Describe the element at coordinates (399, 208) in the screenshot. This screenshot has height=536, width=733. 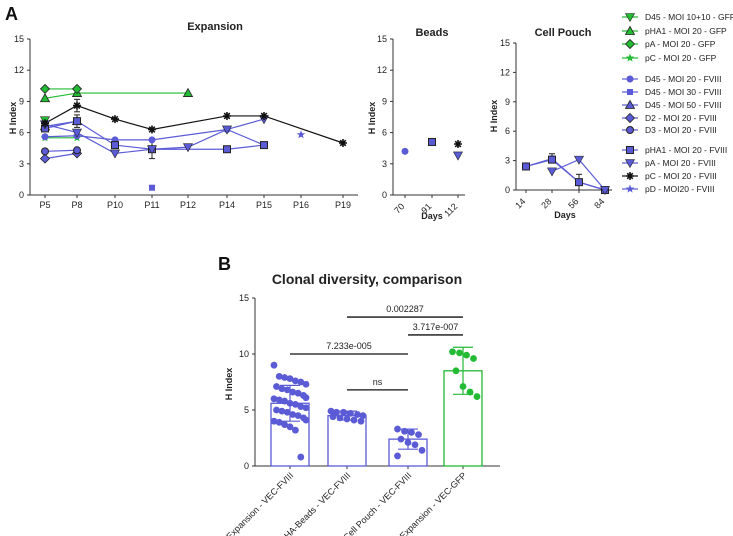
I see `beads-x-tick-label: 70` at that location.